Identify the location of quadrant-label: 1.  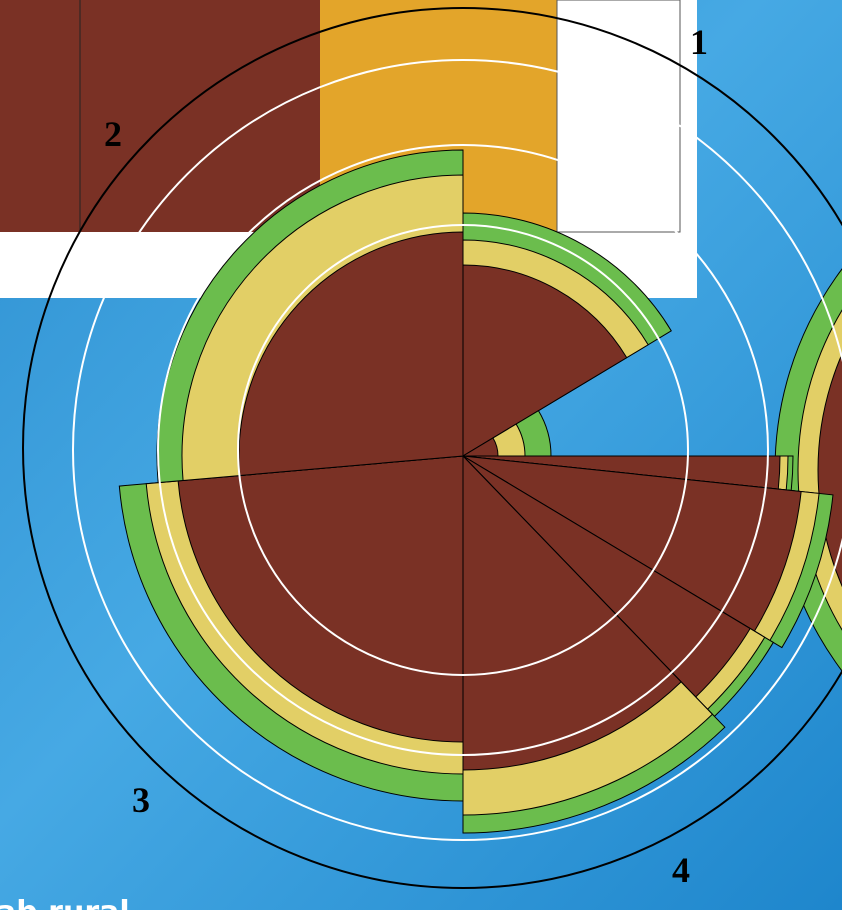
(699, 42).